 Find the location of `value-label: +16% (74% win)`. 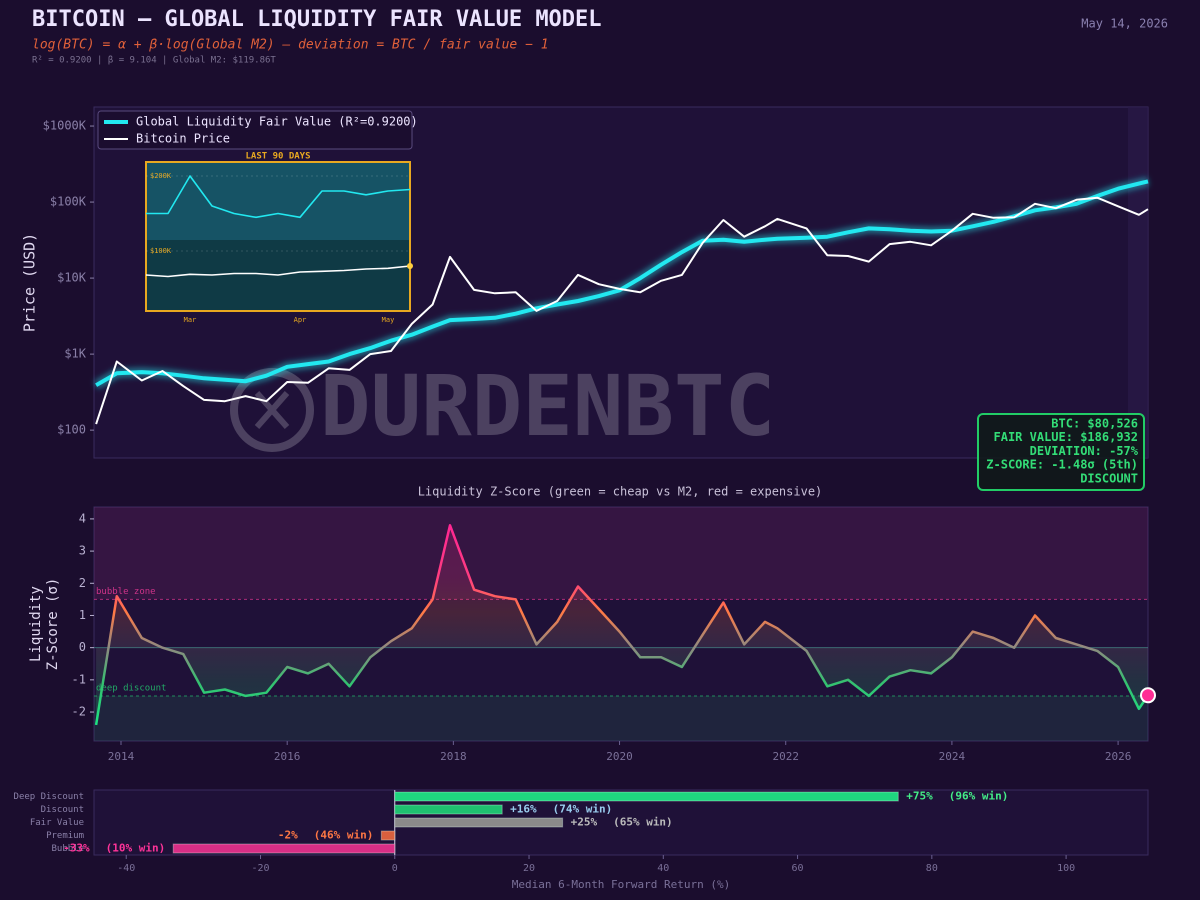

value-label: +16% (74% win) is located at coordinates (561, 809).